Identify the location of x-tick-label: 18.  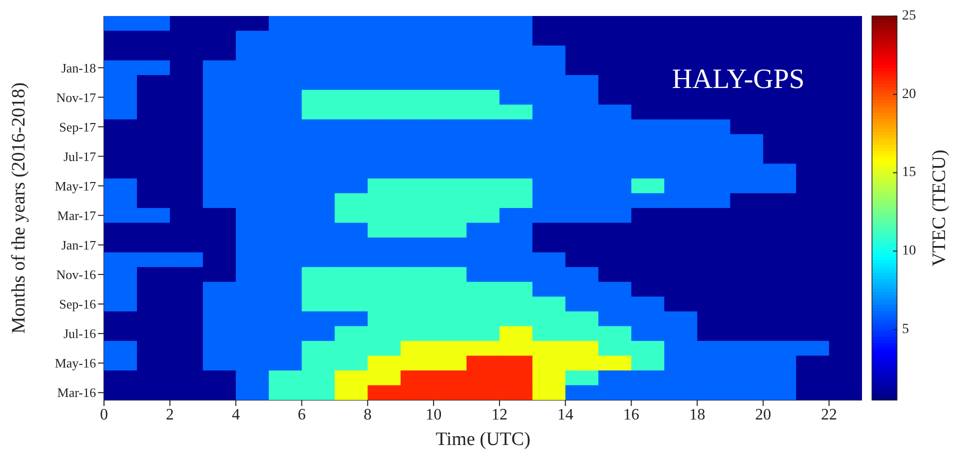
(697, 415).